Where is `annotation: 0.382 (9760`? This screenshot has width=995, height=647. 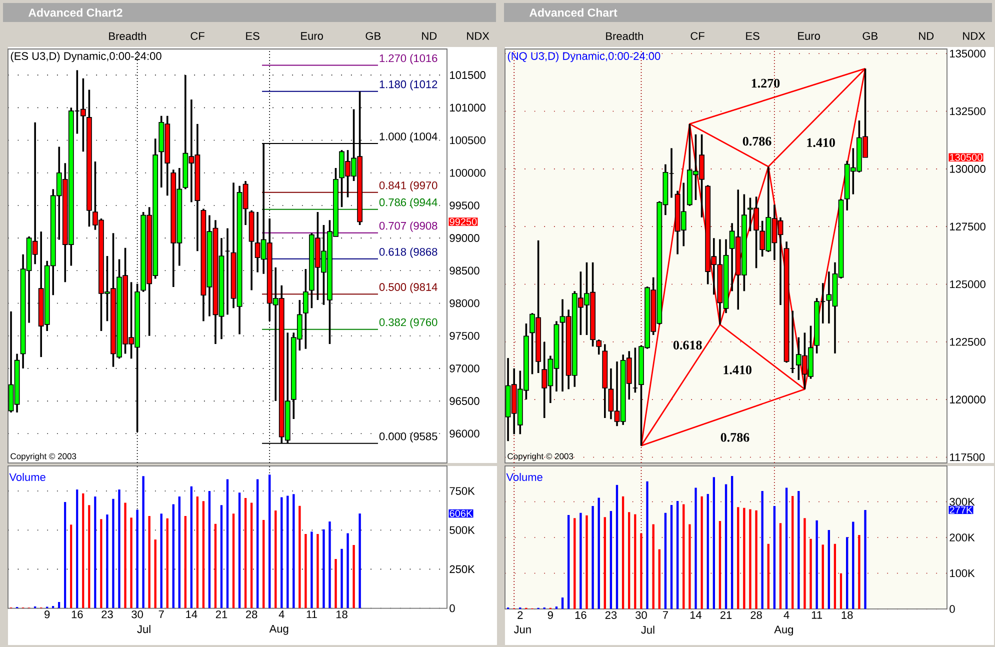 annotation: 0.382 (9760 is located at coordinates (408, 323).